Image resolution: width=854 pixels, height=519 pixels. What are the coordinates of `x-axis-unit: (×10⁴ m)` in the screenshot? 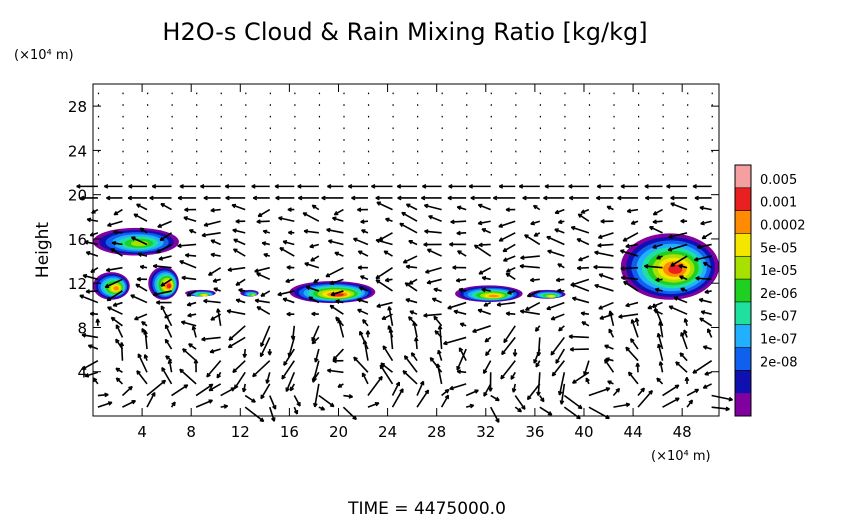 It's located at (681, 456).